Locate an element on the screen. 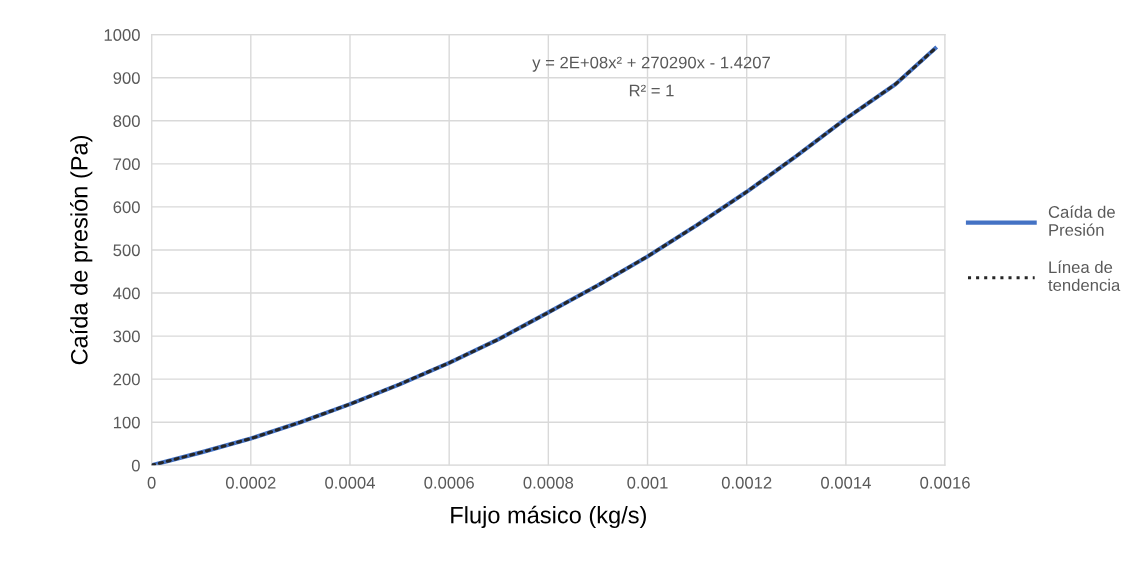  x-tick-label: 0.001 is located at coordinates (647, 482).